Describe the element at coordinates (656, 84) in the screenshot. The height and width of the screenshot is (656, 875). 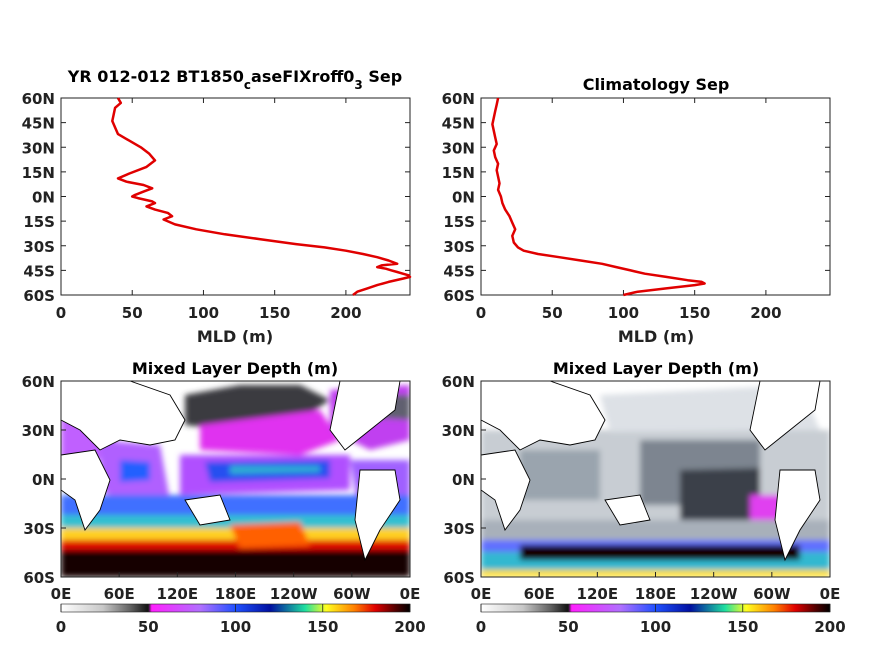
I see `panel-title-climatology: Climatology Sep` at that location.